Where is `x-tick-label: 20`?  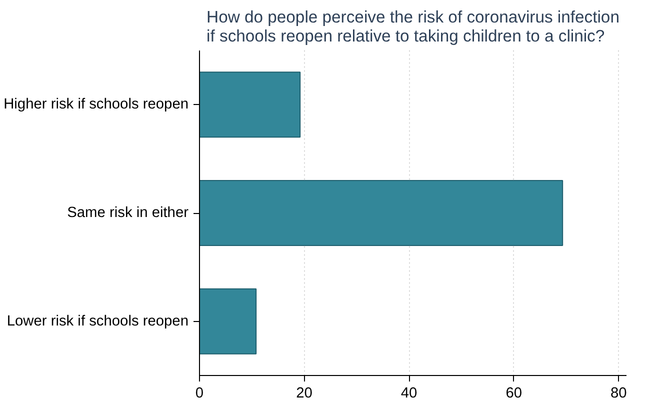
x-tick-label: 20 is located at coordinates (304, 394).